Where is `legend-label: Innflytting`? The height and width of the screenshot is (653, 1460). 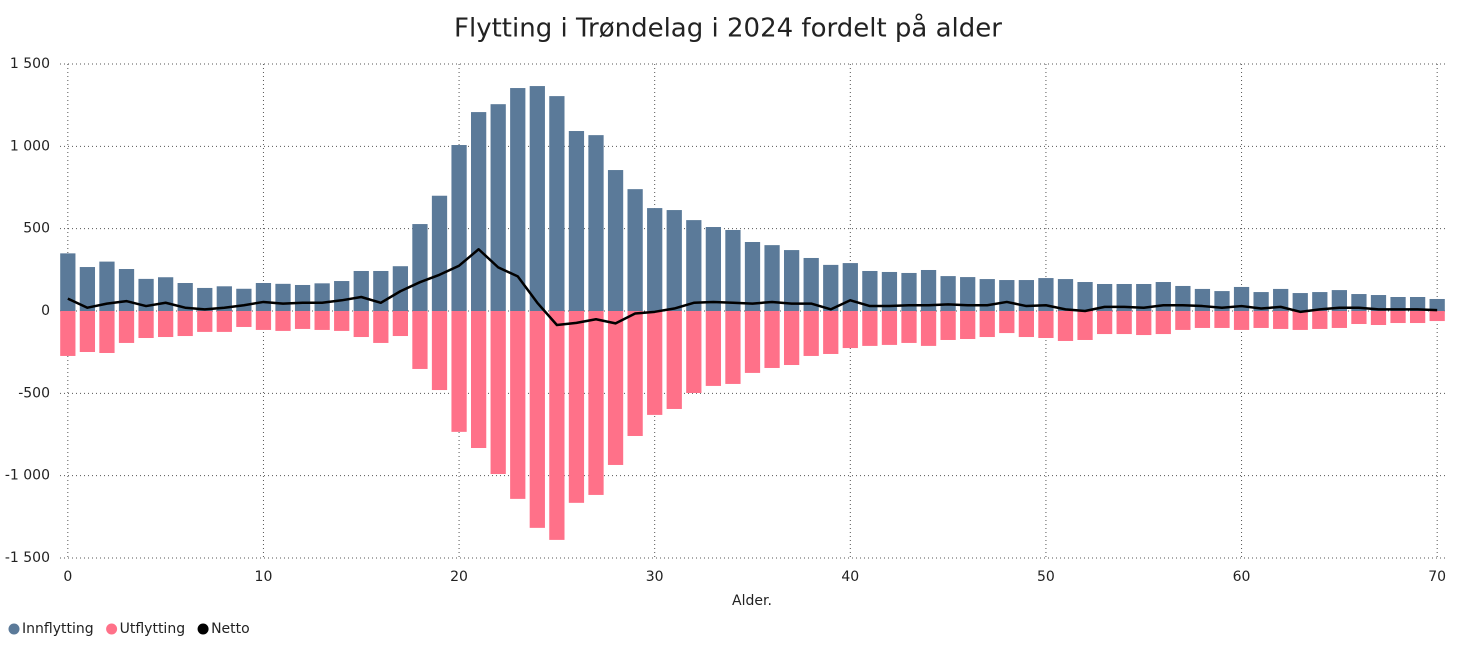 legend-label: Innflytting is located at coordinates (58, 629).